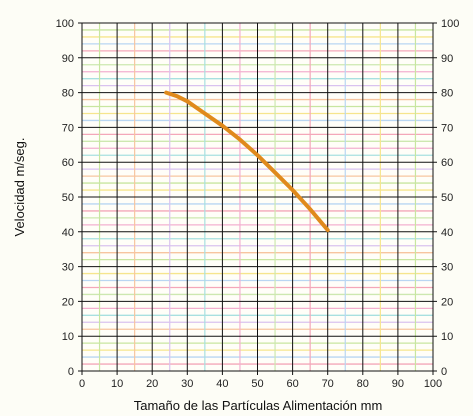 The image size is (473, 416). Describe the element at coordinates (68, 94) in the screenshot. I see `y-tick-label-left: 80` at that location.